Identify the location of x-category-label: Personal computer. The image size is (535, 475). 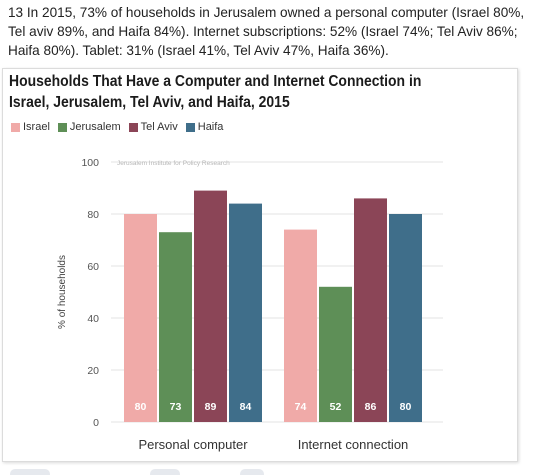
(193, 444).